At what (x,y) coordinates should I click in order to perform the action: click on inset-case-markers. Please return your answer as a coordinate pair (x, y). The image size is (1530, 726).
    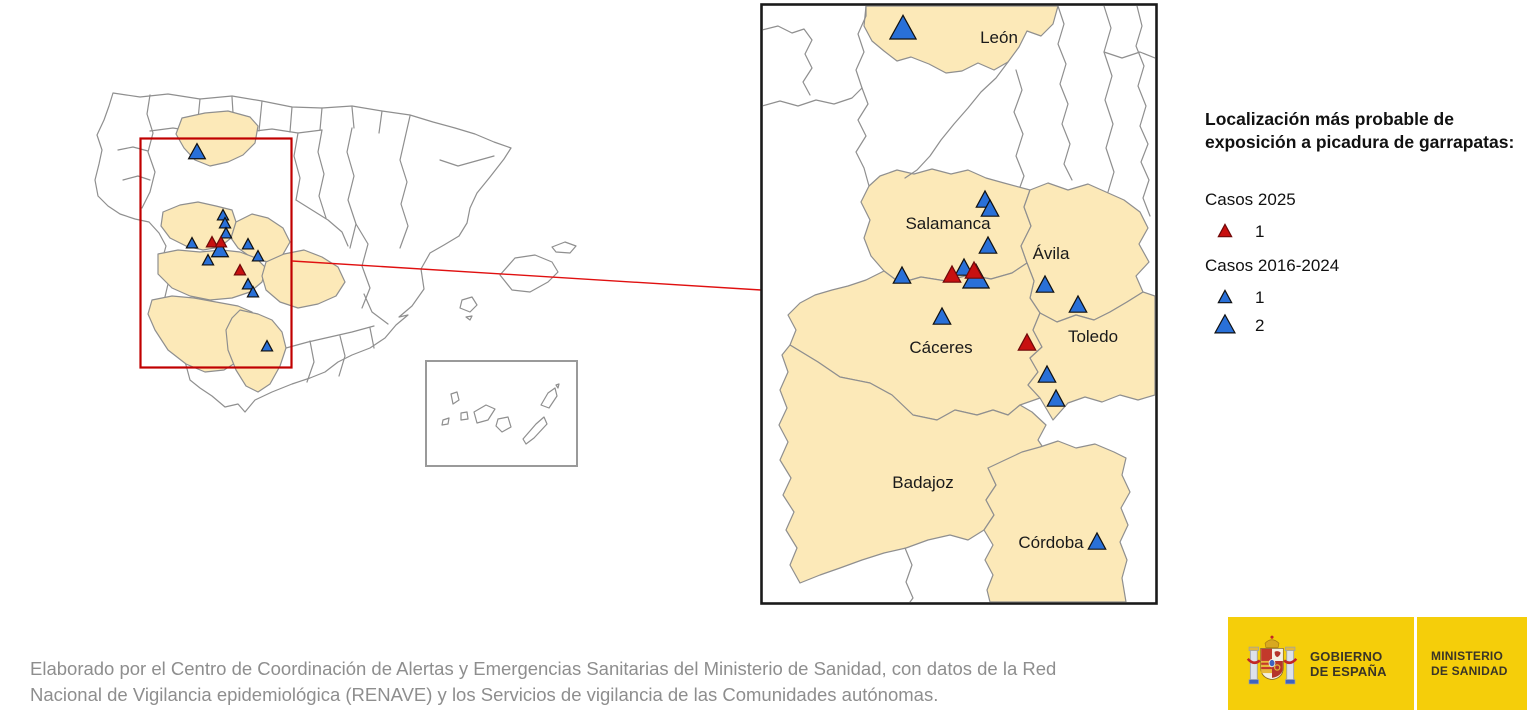
    Looking at the image, I should click on (997, 282).